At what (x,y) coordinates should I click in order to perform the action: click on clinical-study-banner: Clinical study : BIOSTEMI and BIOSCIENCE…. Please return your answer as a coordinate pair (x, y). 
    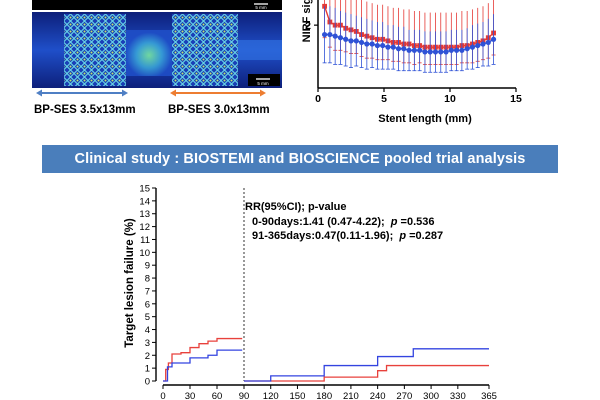
    Looking at the image, I should click on (300, 159).